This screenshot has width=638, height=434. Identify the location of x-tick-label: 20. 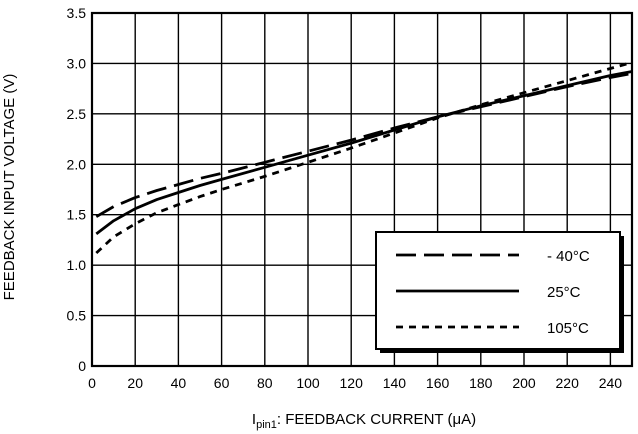
(135, 383).